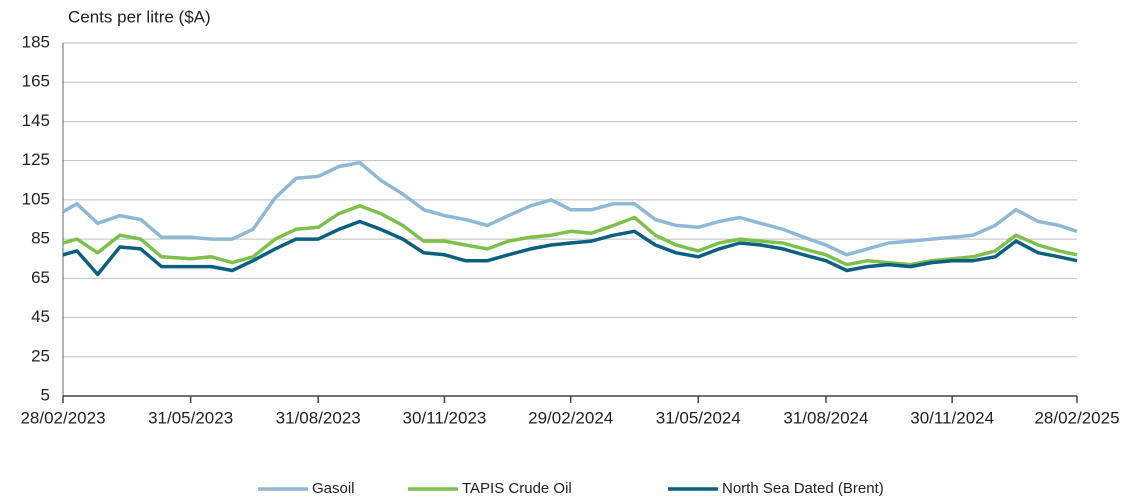  Describe the element at coordinates (36, 120) in the screenshot. I see `y-tick-label: 145` at that location.